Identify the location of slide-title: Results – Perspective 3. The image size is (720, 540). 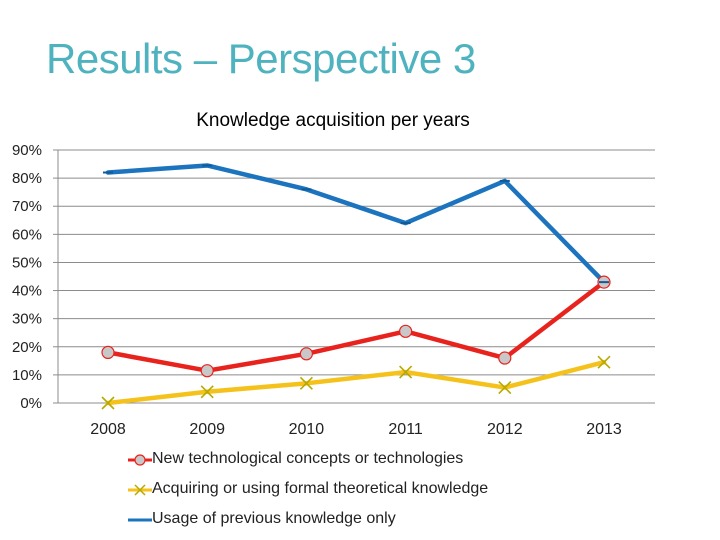
(261, 58).